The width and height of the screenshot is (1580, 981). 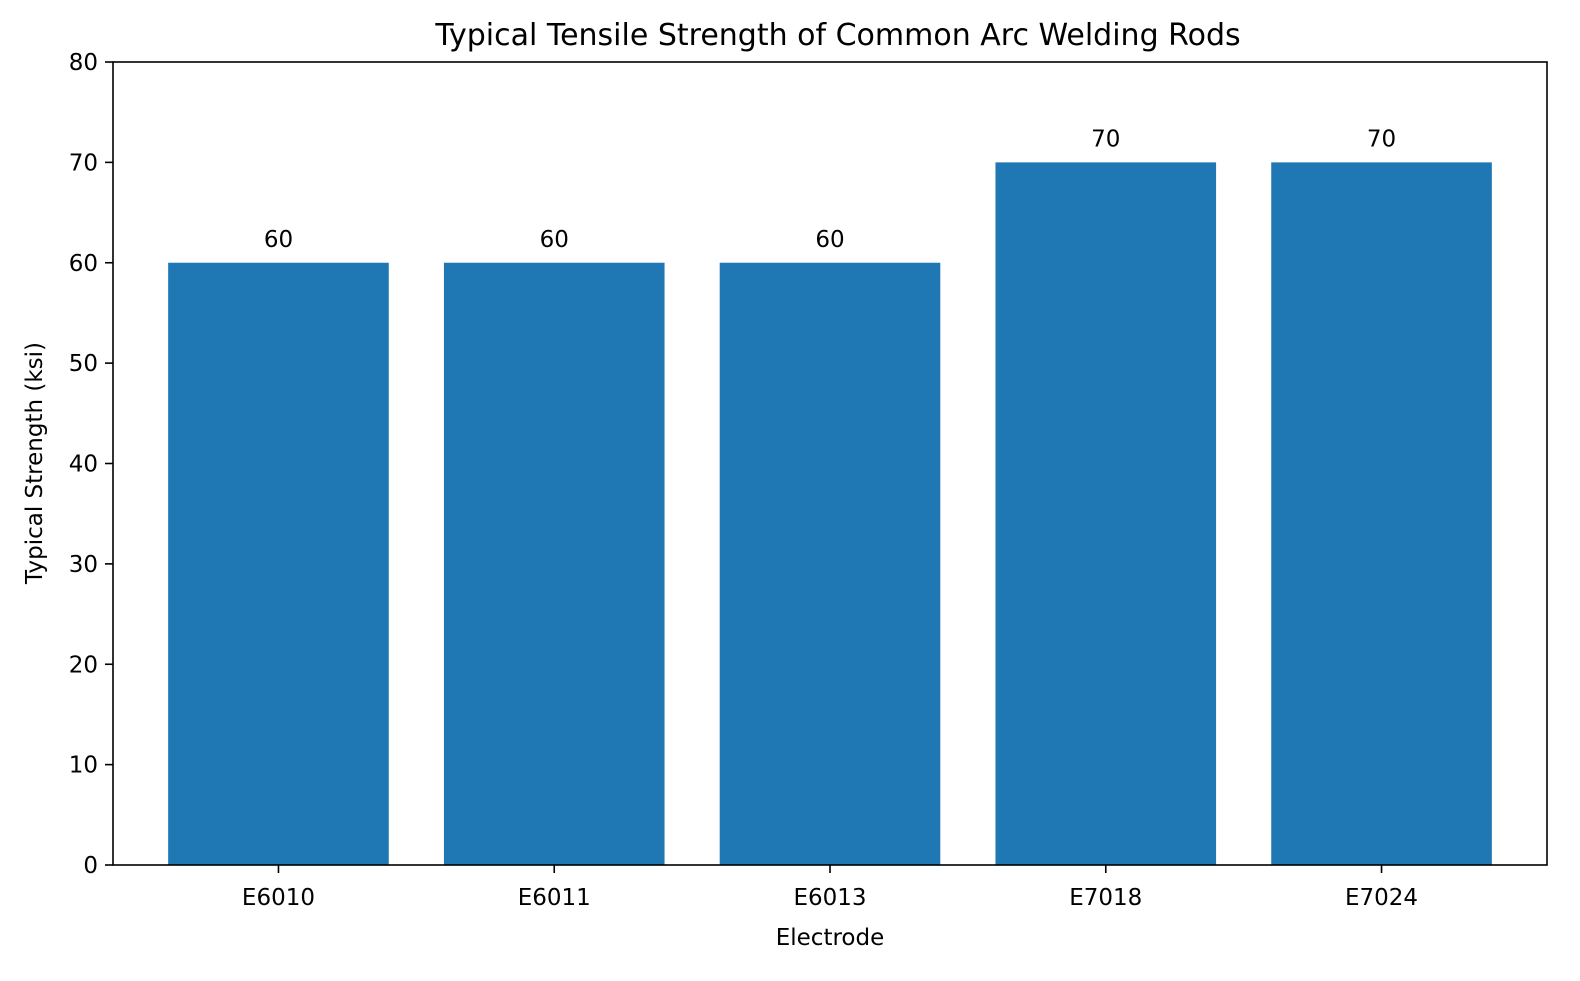 I want to click on x-tick-label: E6013, so click(x=829, y=898).